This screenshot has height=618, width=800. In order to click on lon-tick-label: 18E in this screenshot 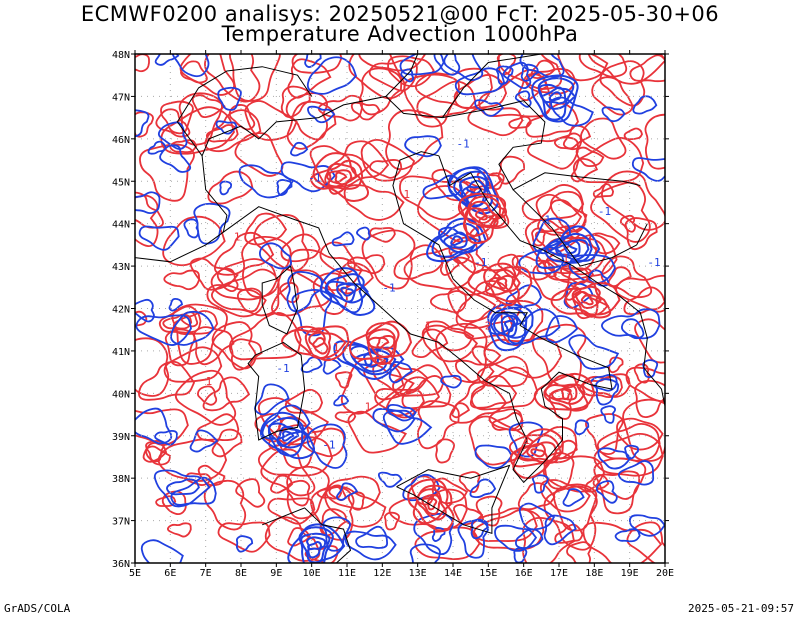, I will do `click(594, 573)`.